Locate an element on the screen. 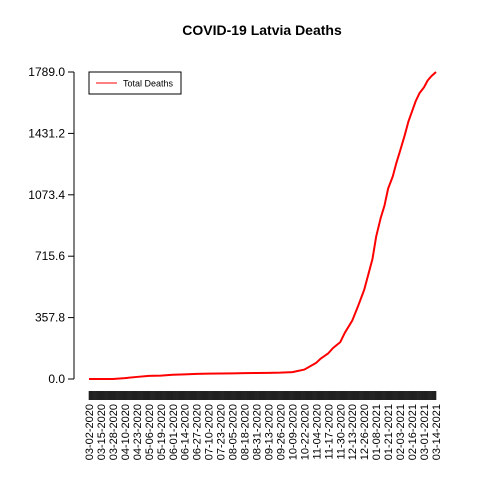 The width and height of the screenshot is (480, 480). x-tick-label: 11-04-2020 is located at coordinates (317, 431).